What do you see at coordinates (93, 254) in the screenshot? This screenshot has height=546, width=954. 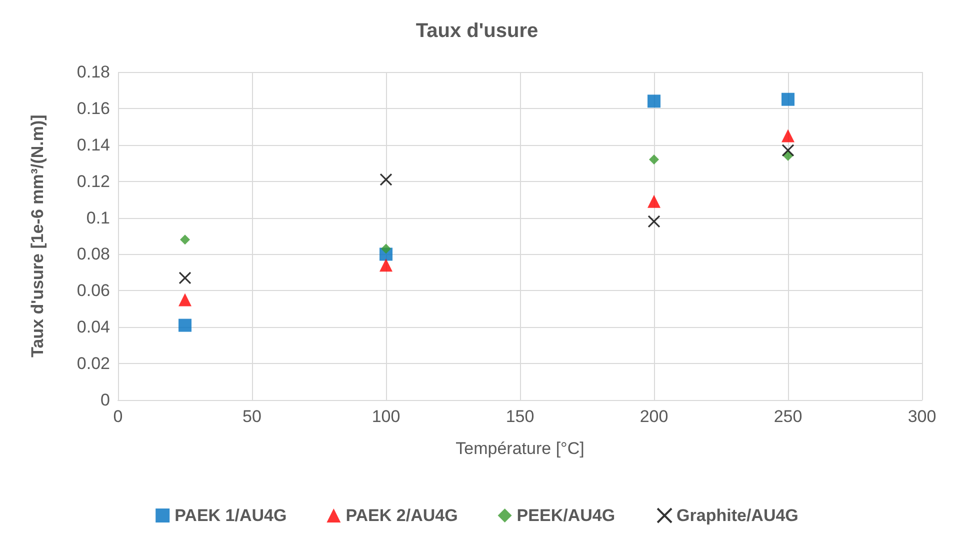 I see `y-tick-label: 0.08` at bounding box center [93, 254].